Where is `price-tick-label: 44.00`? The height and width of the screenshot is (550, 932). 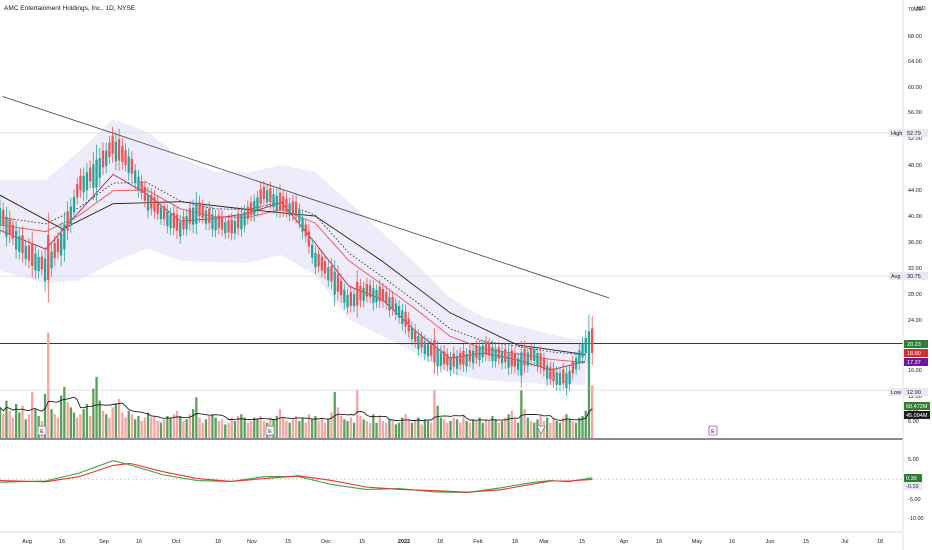 price-tick-label: 44.00 is located at coordinates (915, 191).